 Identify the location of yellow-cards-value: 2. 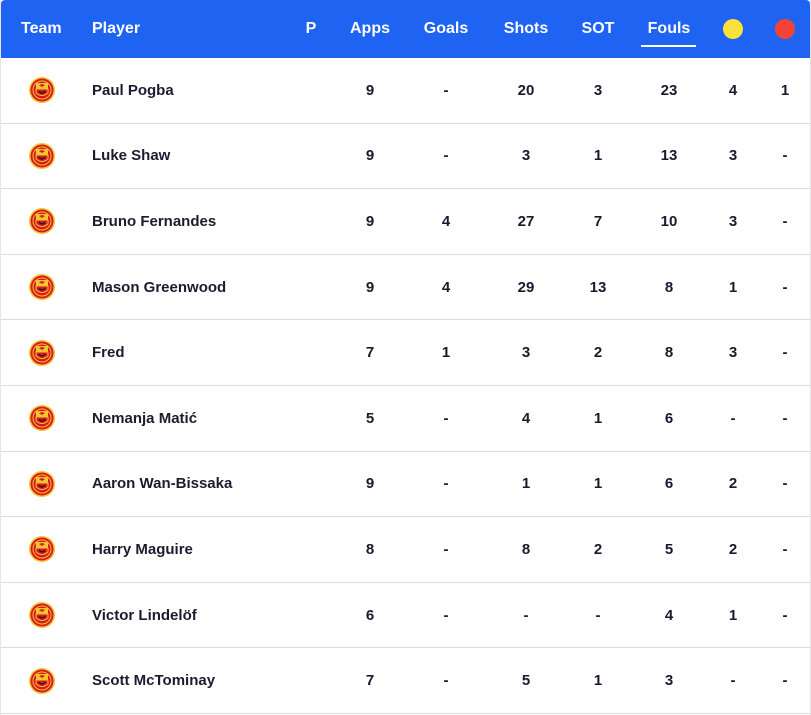
(733, 549).